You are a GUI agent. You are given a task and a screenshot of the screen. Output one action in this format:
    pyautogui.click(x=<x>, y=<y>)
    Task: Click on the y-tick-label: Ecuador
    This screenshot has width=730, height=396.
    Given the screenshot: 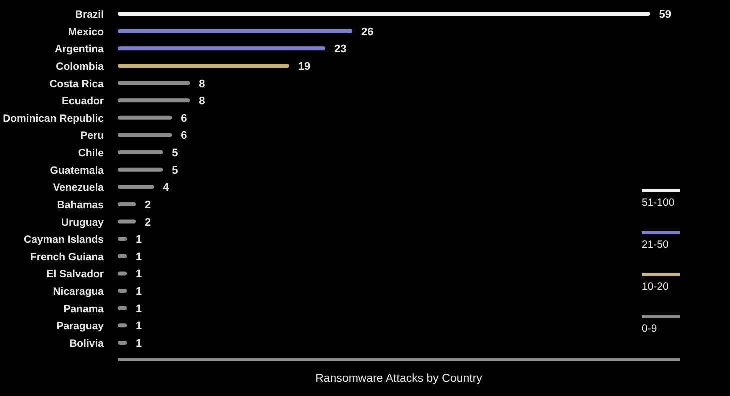 What is the action you would take?
    pyautogui.click(x=83, y=102)
    